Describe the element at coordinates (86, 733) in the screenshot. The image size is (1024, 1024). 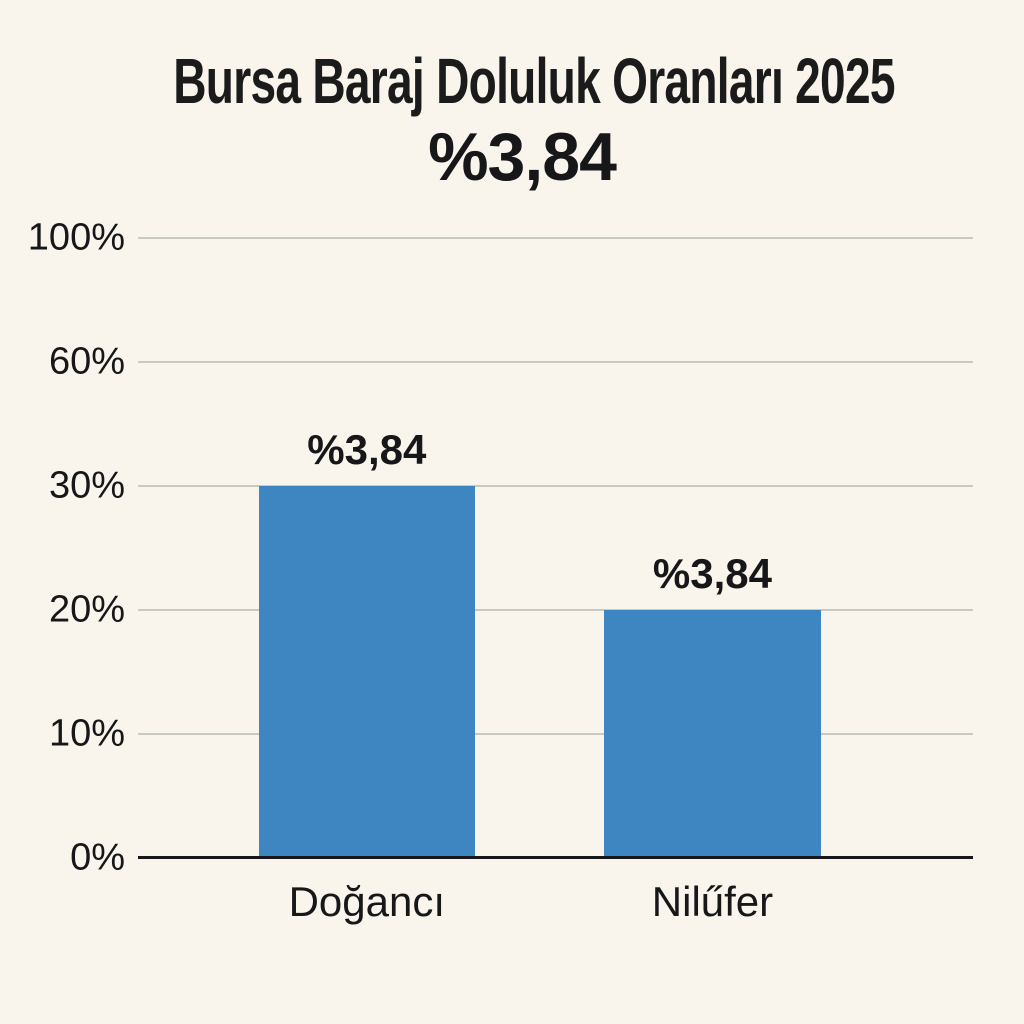
I see `y-axis-tick-label: 10%` at that location.